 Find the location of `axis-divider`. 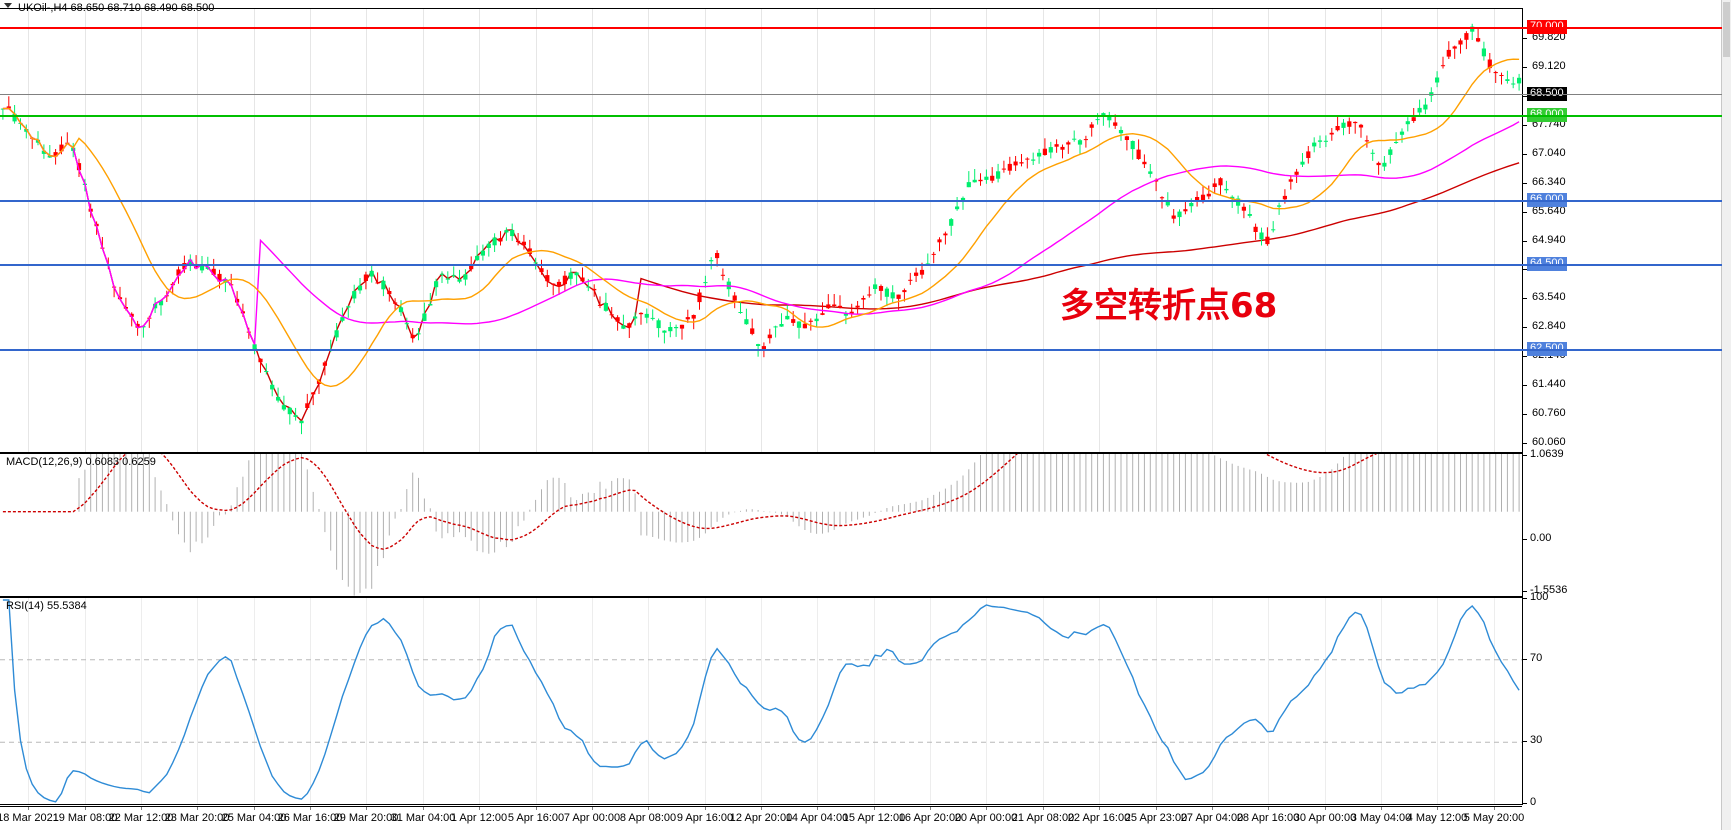

axis-divider is located at coordinates (1522, 406).